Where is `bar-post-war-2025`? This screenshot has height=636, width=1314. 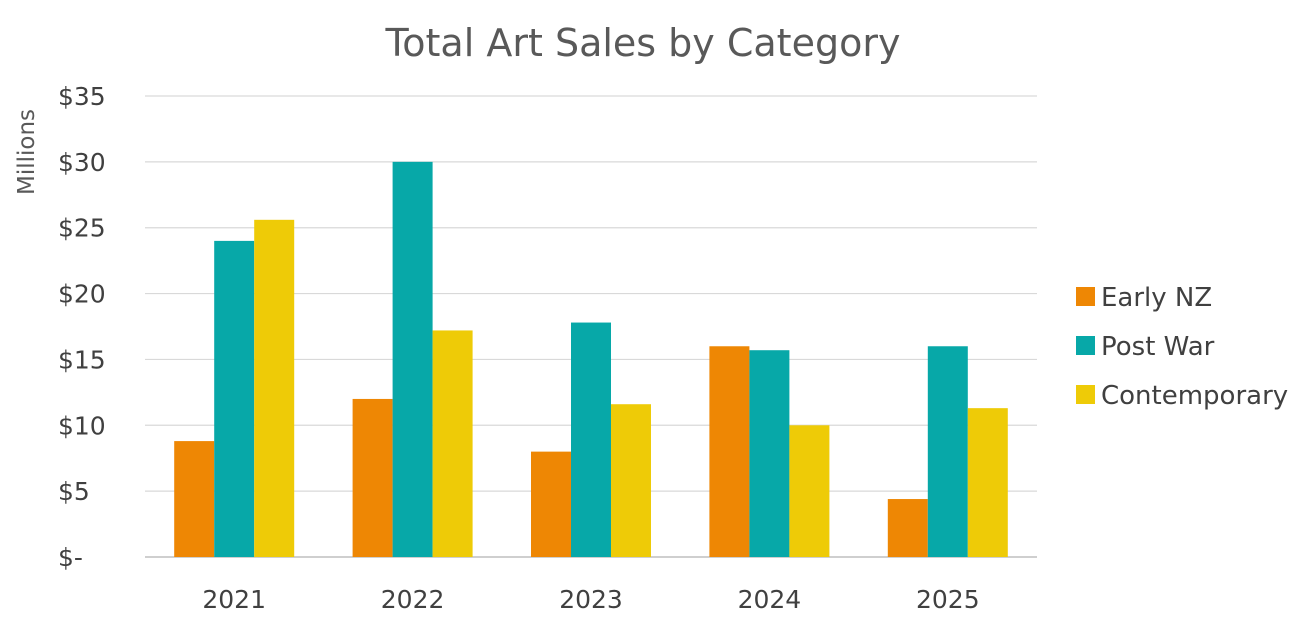
bar-post-war-2025 is located at coordinates (947, 451).